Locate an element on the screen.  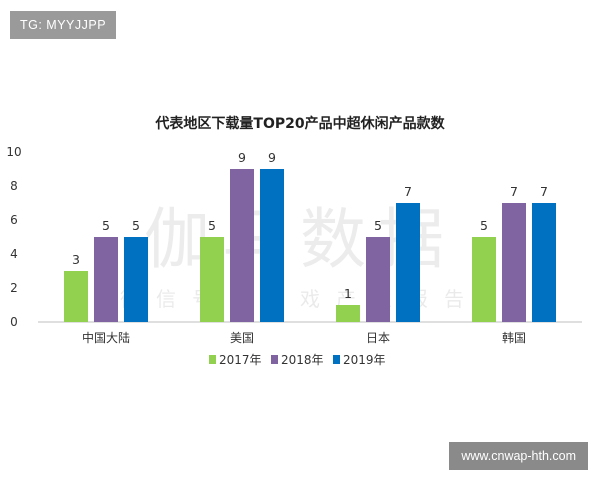
data-label: 1 is located at coordinates (348, 293).